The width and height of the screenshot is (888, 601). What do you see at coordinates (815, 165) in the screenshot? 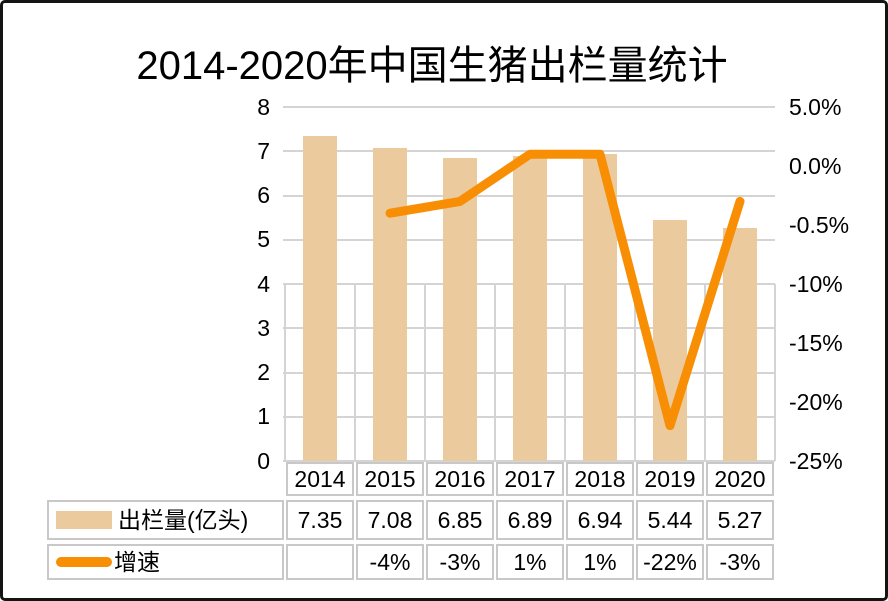
I see `right-axis-tick-label: 0.0%` at bounding box center [815, 165].